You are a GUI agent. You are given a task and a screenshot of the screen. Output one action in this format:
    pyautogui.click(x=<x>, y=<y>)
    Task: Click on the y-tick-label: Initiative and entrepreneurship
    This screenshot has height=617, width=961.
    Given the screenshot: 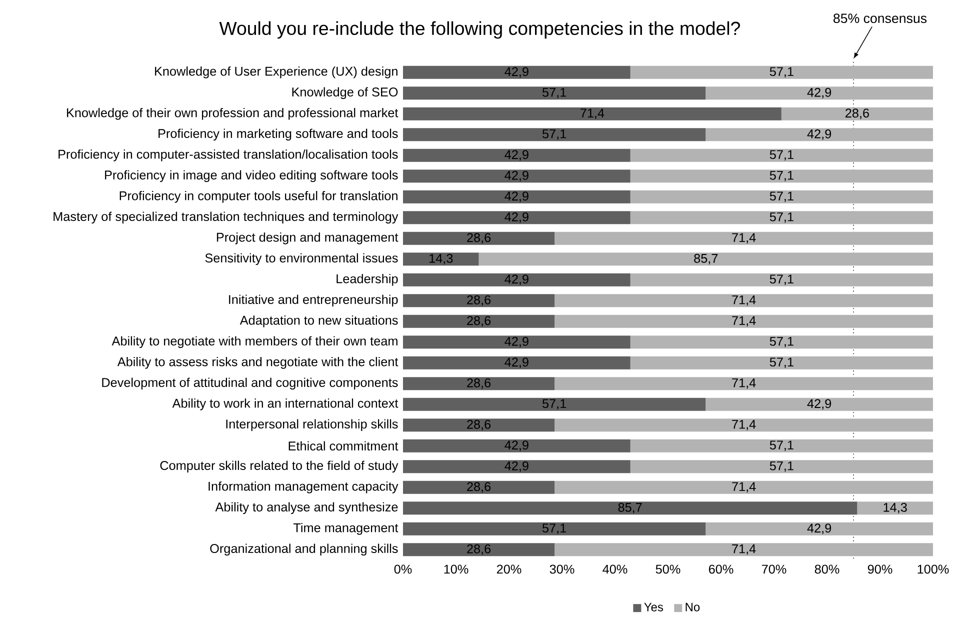 What is the action you would take?
    pyautogui.click(x=313, y=300)
    